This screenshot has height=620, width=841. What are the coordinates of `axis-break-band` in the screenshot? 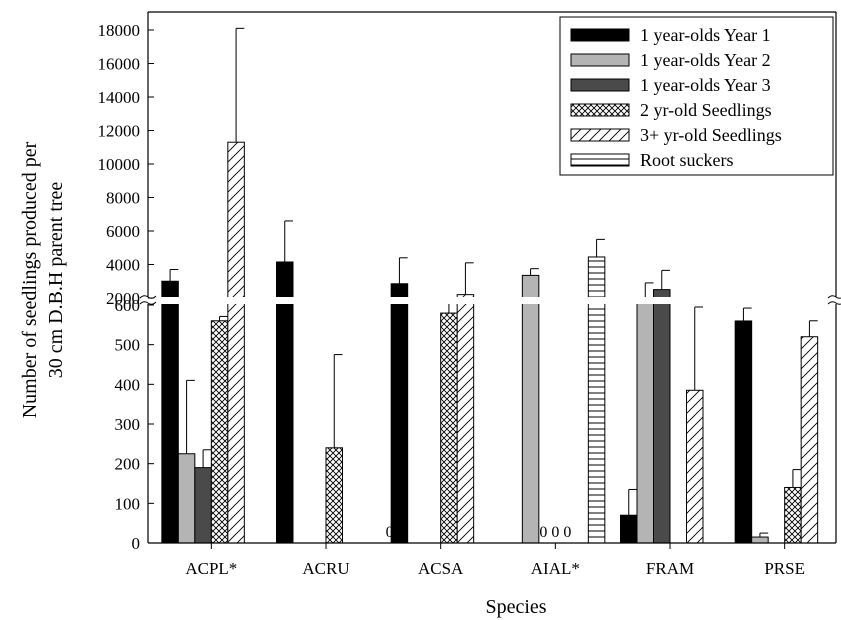 It's located at (487, 300).